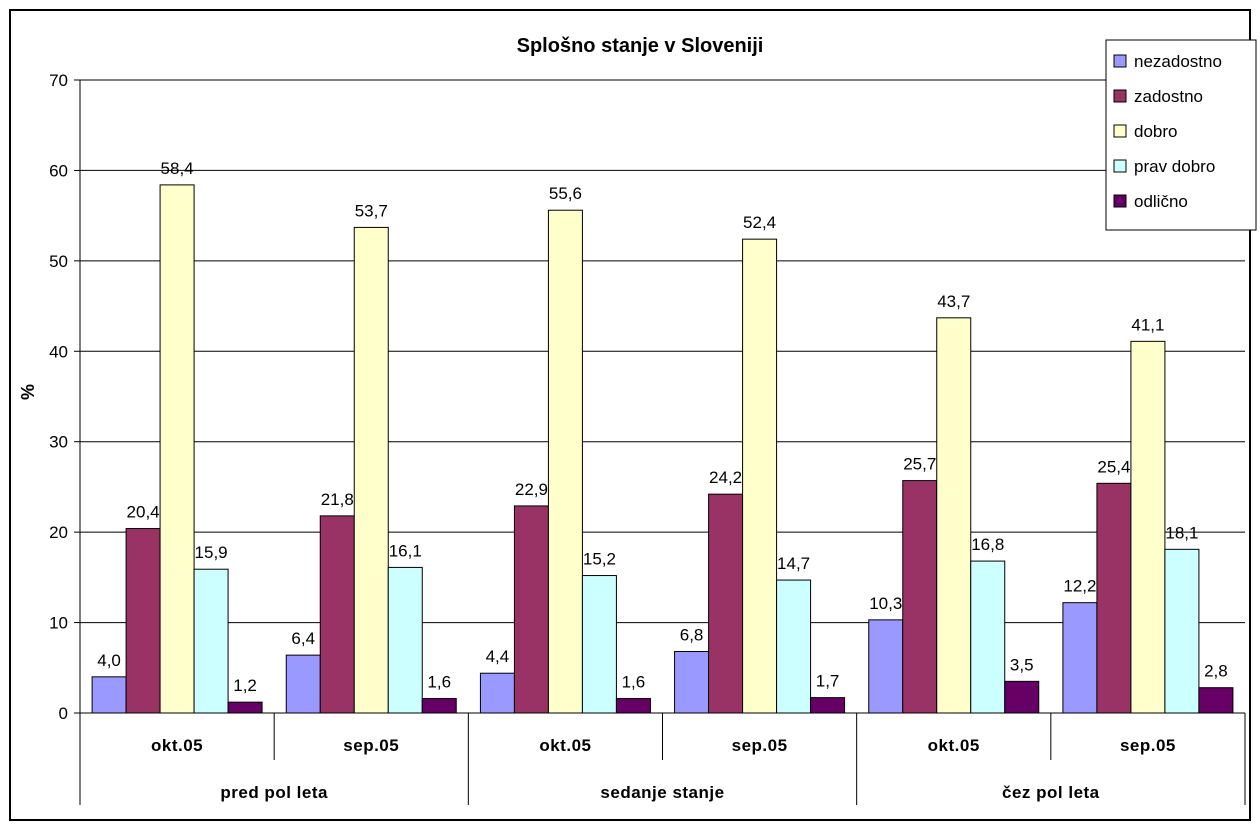  I want to click on data-label: 1,7, so click(828, 681).